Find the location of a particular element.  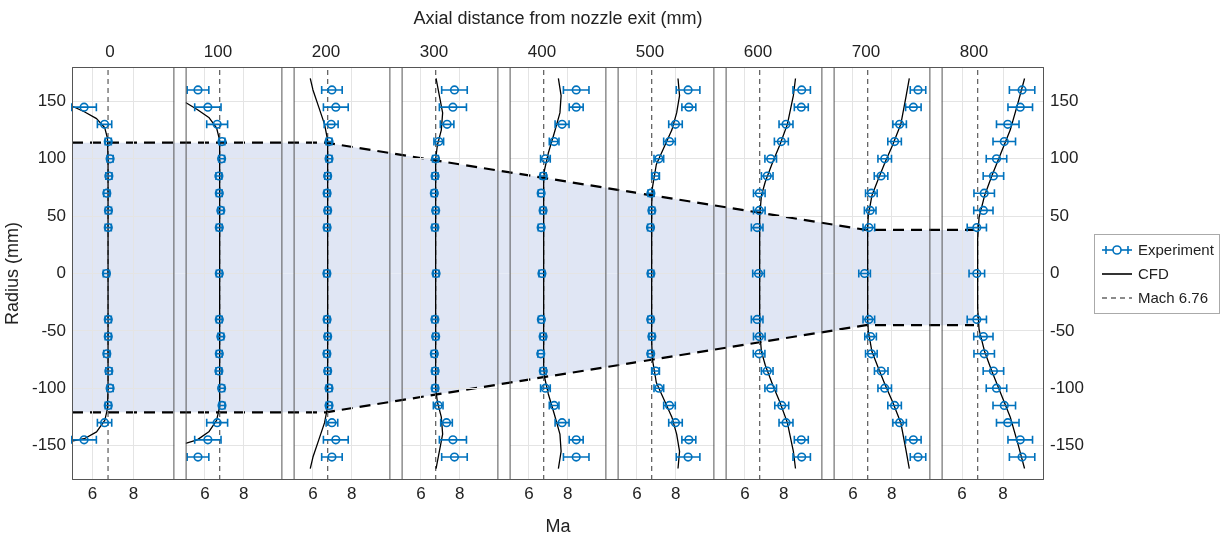

y2-tick-label: 0 is located at coordinates (1055, 273).